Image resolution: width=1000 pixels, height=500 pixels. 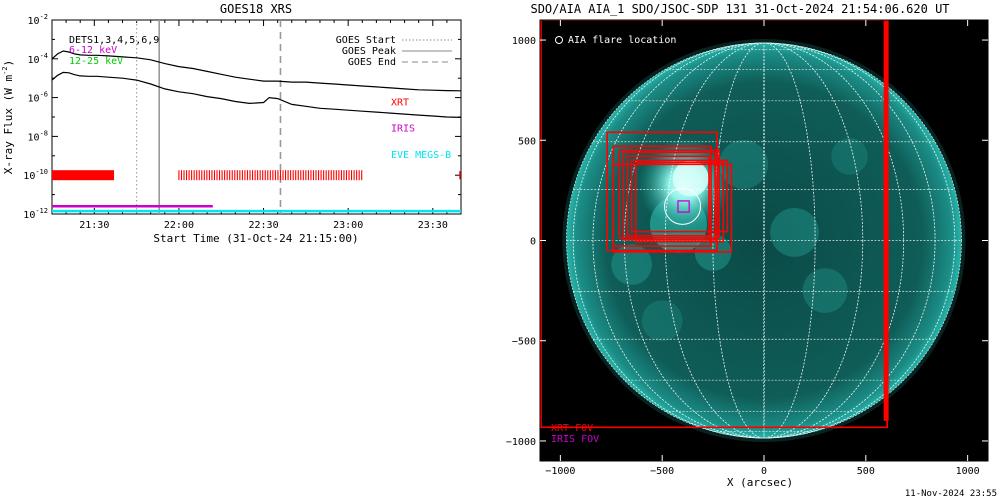 What do you see at coordinates (38, 136) in the screenshot?
I see `y-tick-label: 10⁻⁸` at bounding box center [38, 136].